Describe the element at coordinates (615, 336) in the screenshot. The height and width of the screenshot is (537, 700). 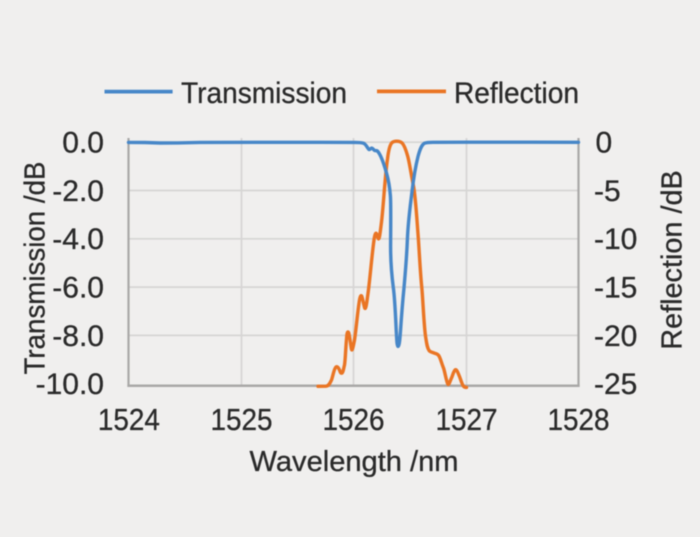
I see `svg-text: -20` at that location.